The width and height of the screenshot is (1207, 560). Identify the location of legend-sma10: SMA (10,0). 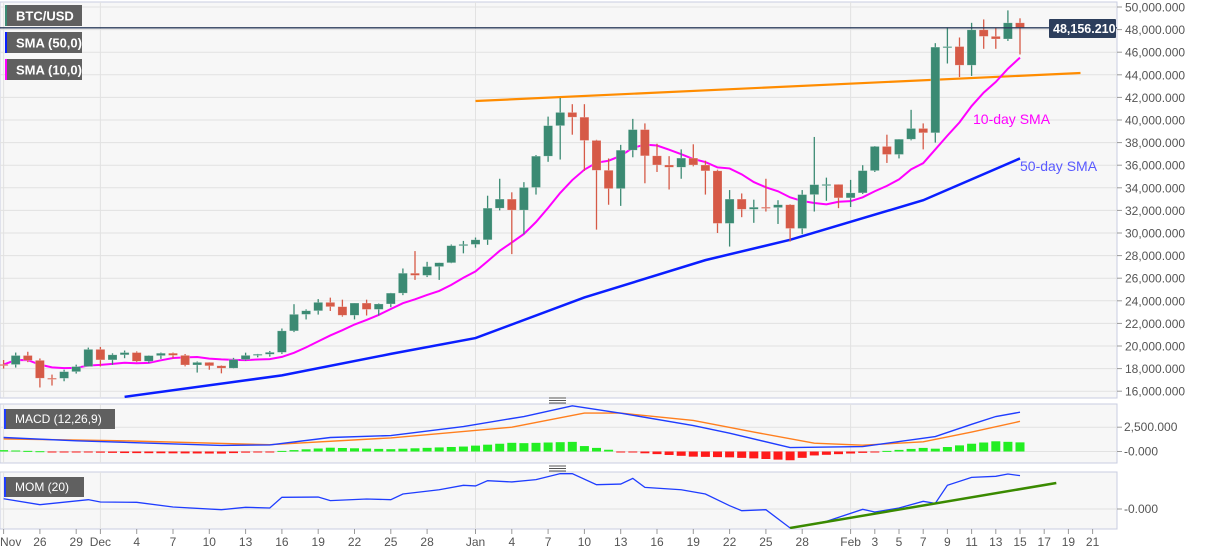
(43, 69).